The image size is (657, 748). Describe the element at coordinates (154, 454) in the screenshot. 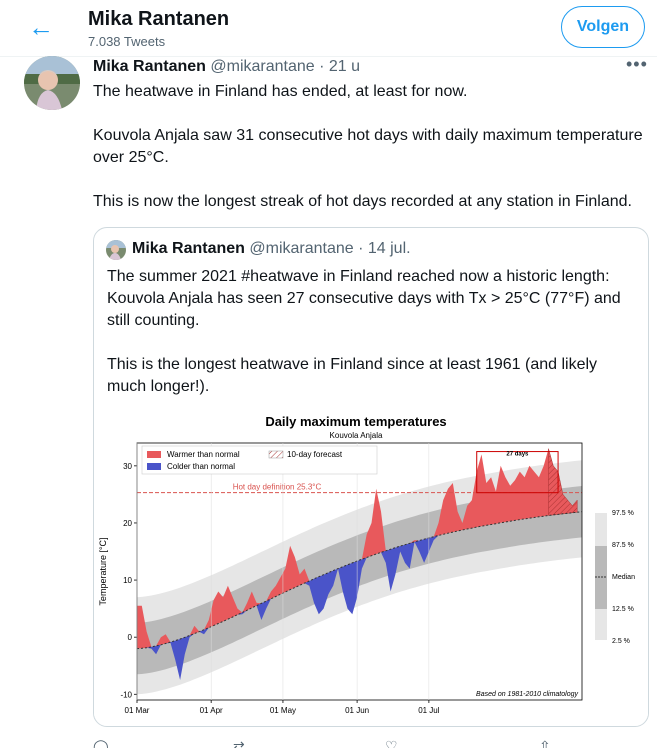

I see `legend-warm-swatch` at that location.